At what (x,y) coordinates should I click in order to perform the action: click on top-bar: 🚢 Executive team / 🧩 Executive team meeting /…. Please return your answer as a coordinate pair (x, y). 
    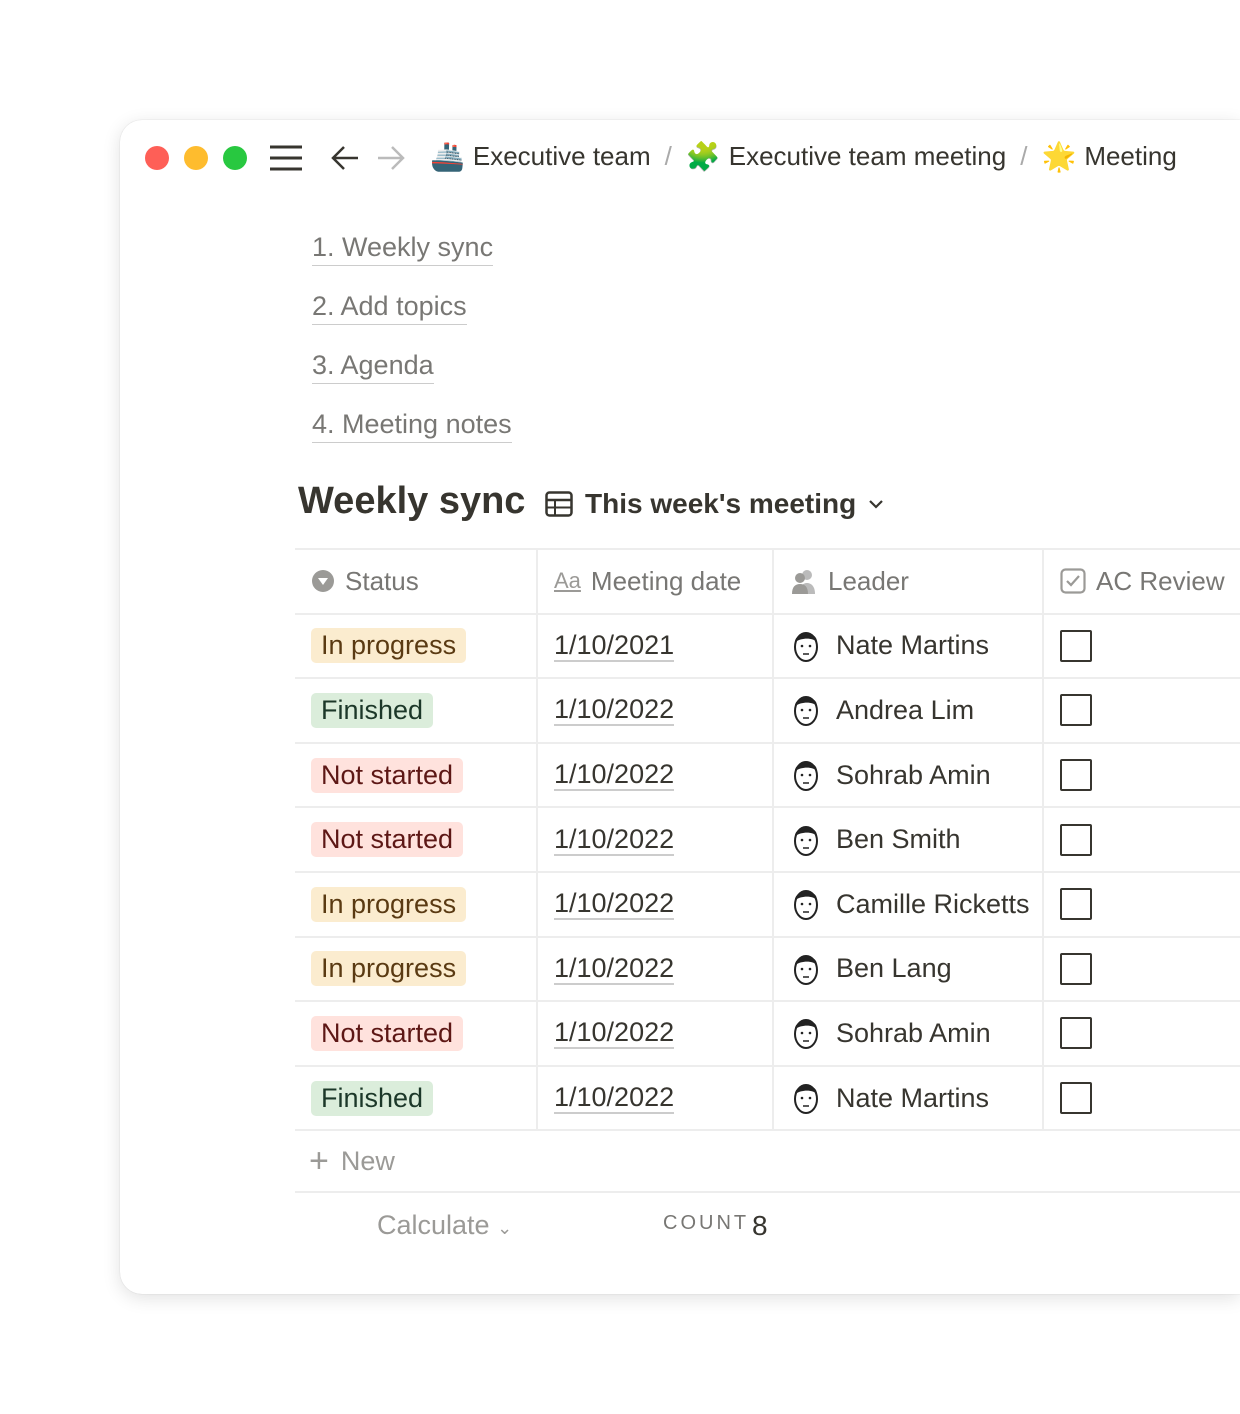
    Looking at the image, I should click on (680, 158).